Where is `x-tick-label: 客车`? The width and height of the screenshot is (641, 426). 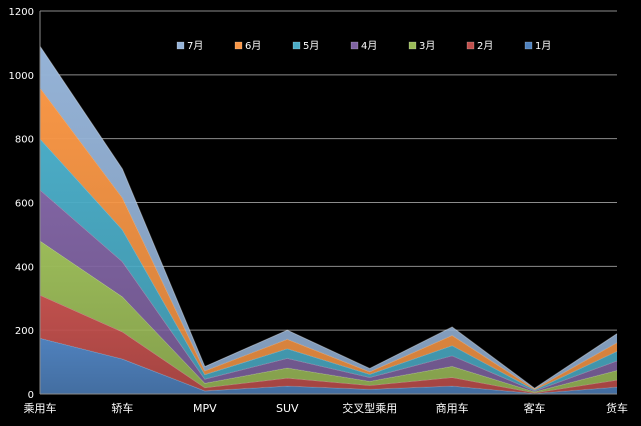 x-tick-label: 客车 is located at coordinates (535, 408).